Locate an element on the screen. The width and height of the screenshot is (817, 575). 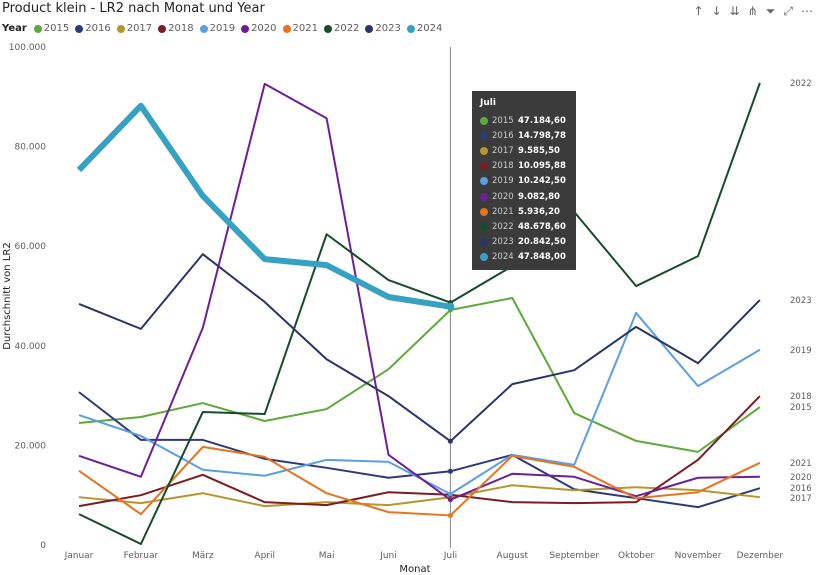
legend-item-2017: 2017 is located at coordinates (134, 28).